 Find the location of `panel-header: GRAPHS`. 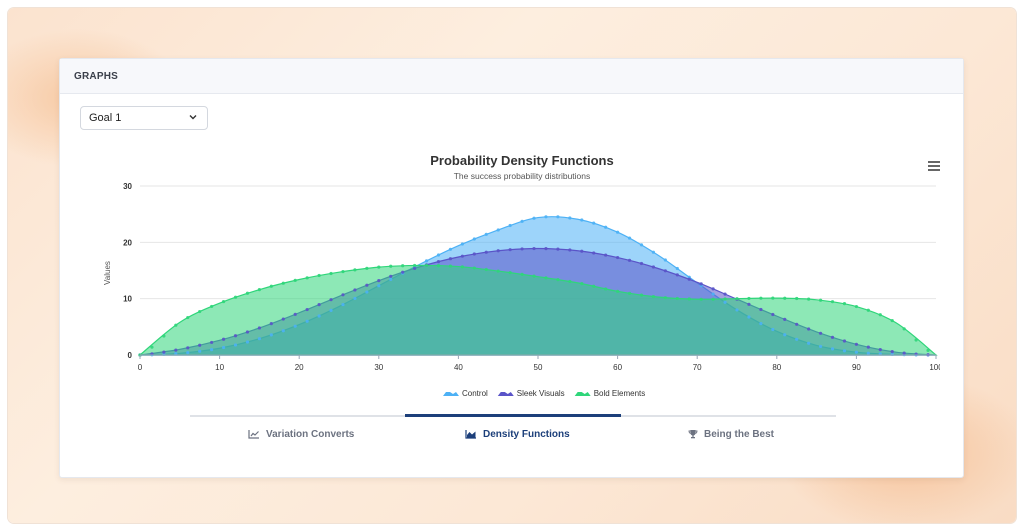

panel-header: GRAPHS is located at coordinates (511, 76).